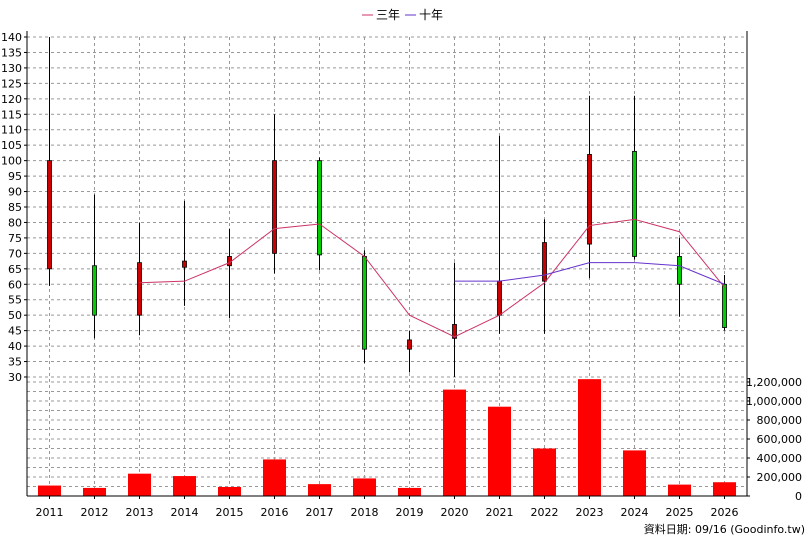 The height and width of the screenshot is (540, 808). I want to click on price-tick-label: 30, so click(15, 377).